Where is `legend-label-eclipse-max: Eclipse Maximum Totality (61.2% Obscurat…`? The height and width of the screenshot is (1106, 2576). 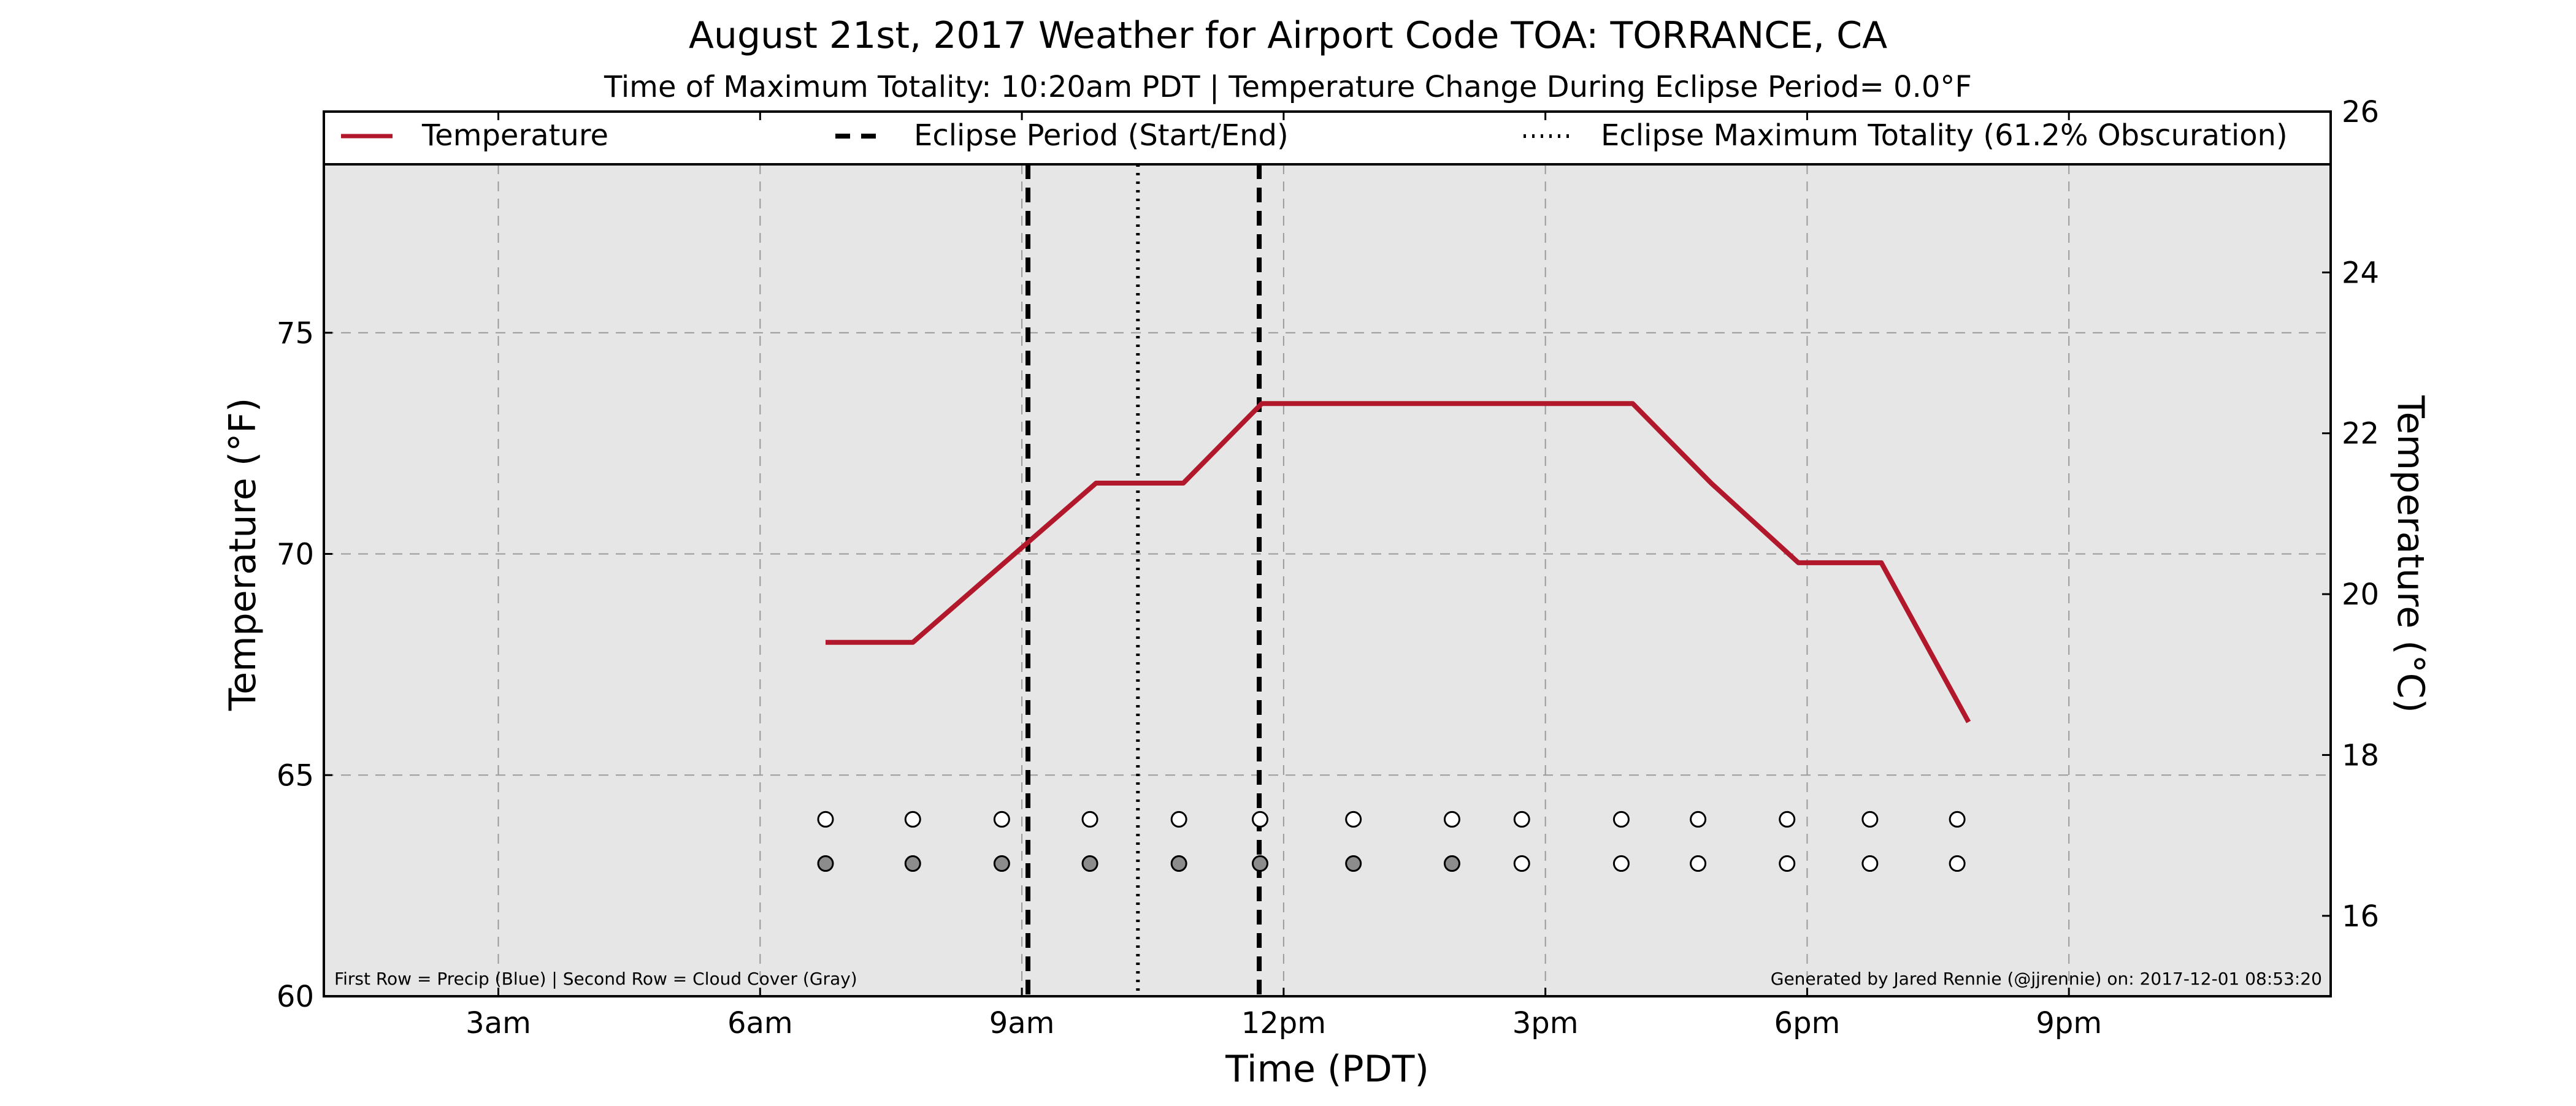 legend-label-eclipse-max: Eclipse Maximum Totality (61.2% Obscurat… is located at coordinates (1944, 135).